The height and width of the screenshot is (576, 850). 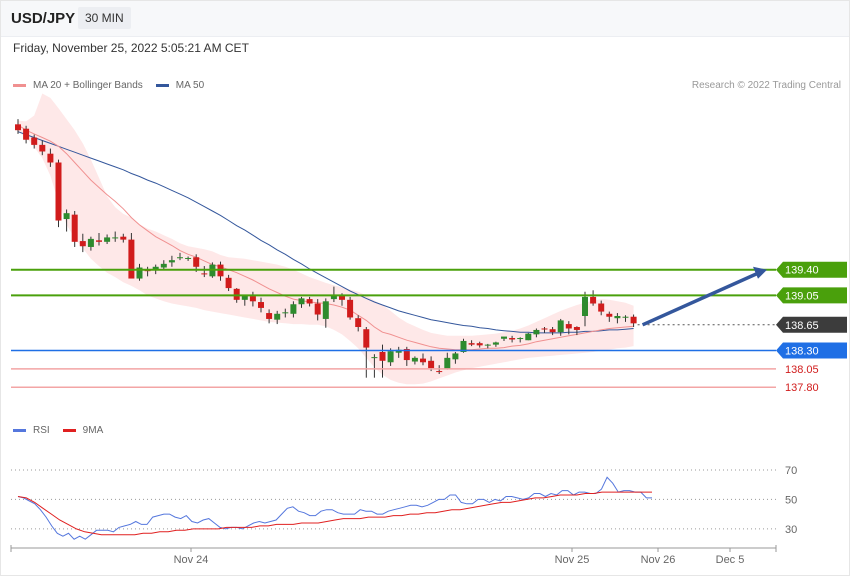 I want to click on symbol-label: USD/JPY, so click(x=43, y=18).